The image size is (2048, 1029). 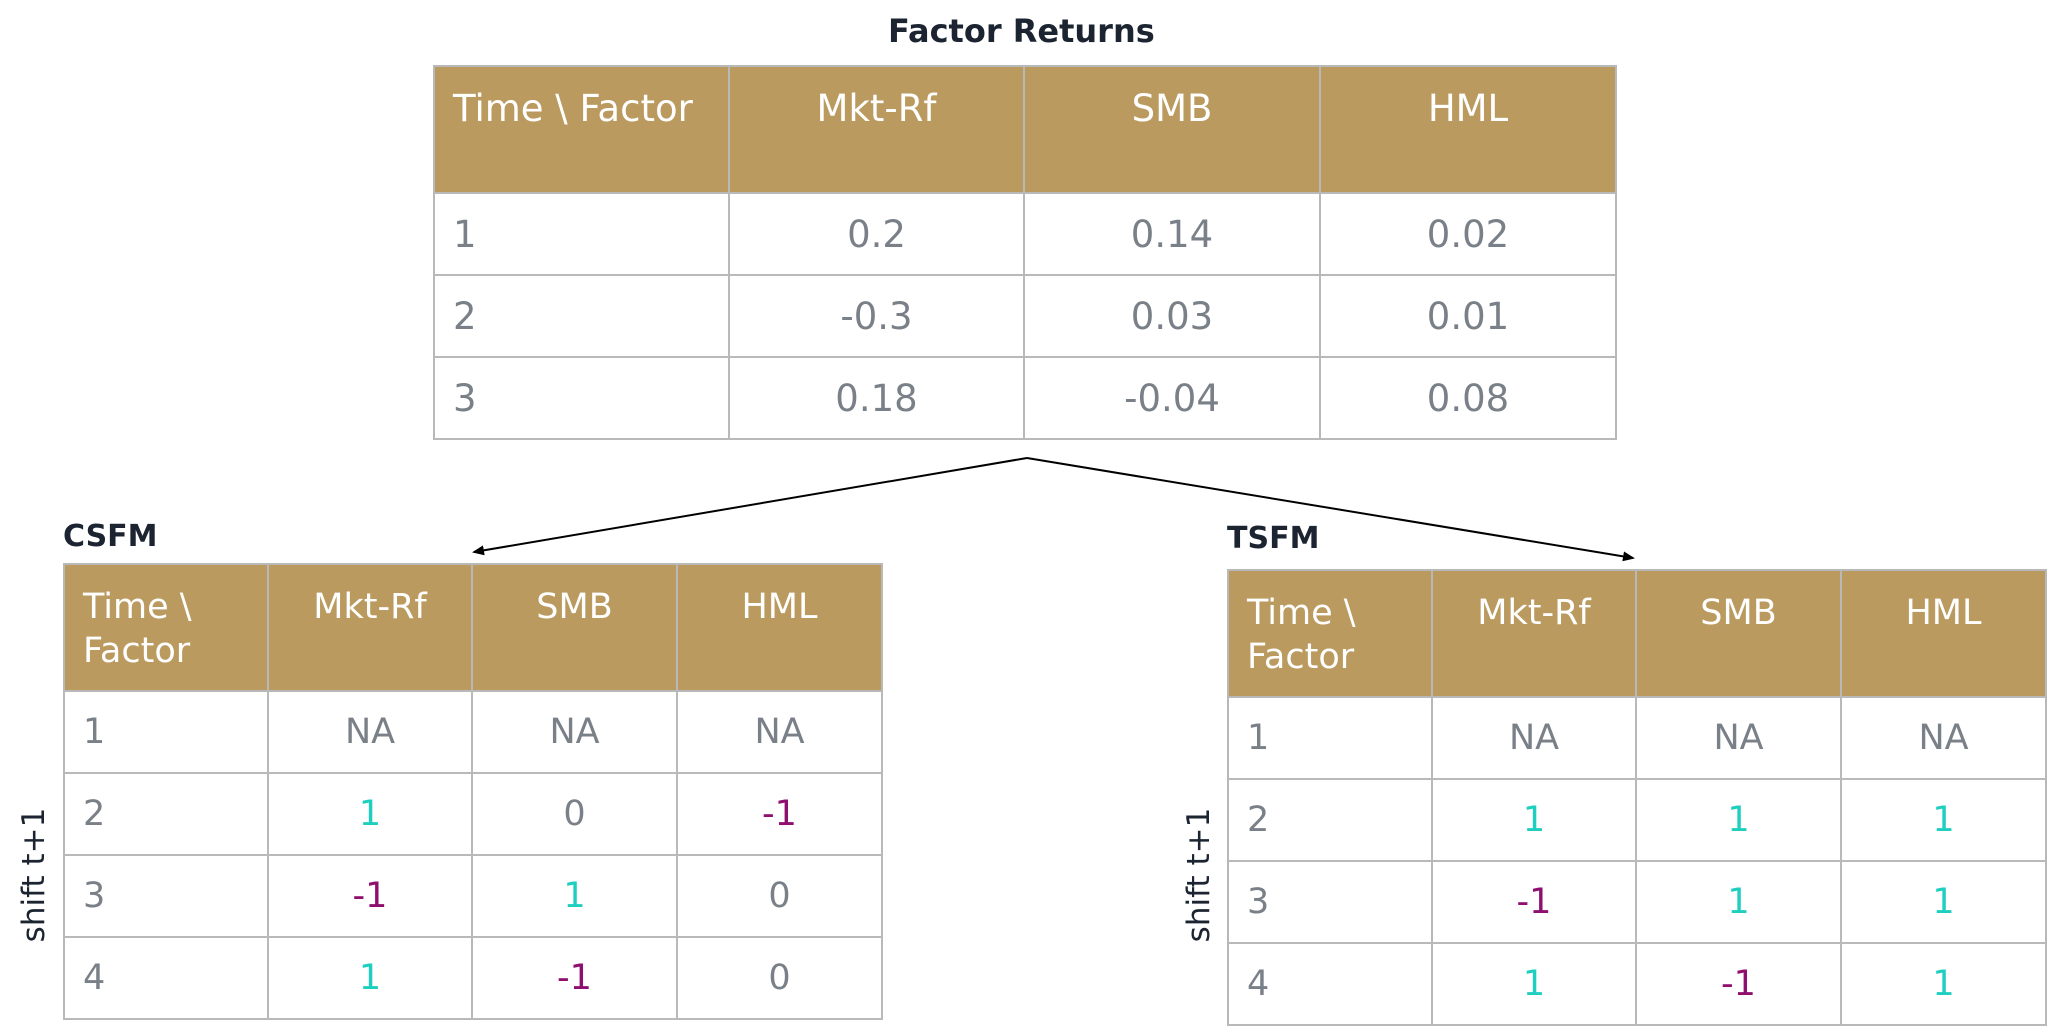 I want to click on table-row: 2 -0.3 0.03 0.01, so click(x=1025, y=316).